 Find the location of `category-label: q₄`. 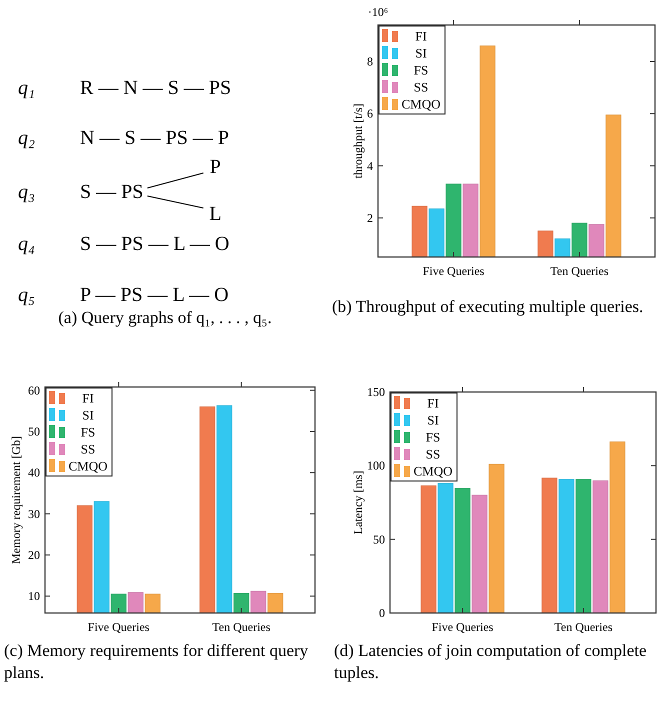

category-label: q₄ is located at coordinates (26, 244).